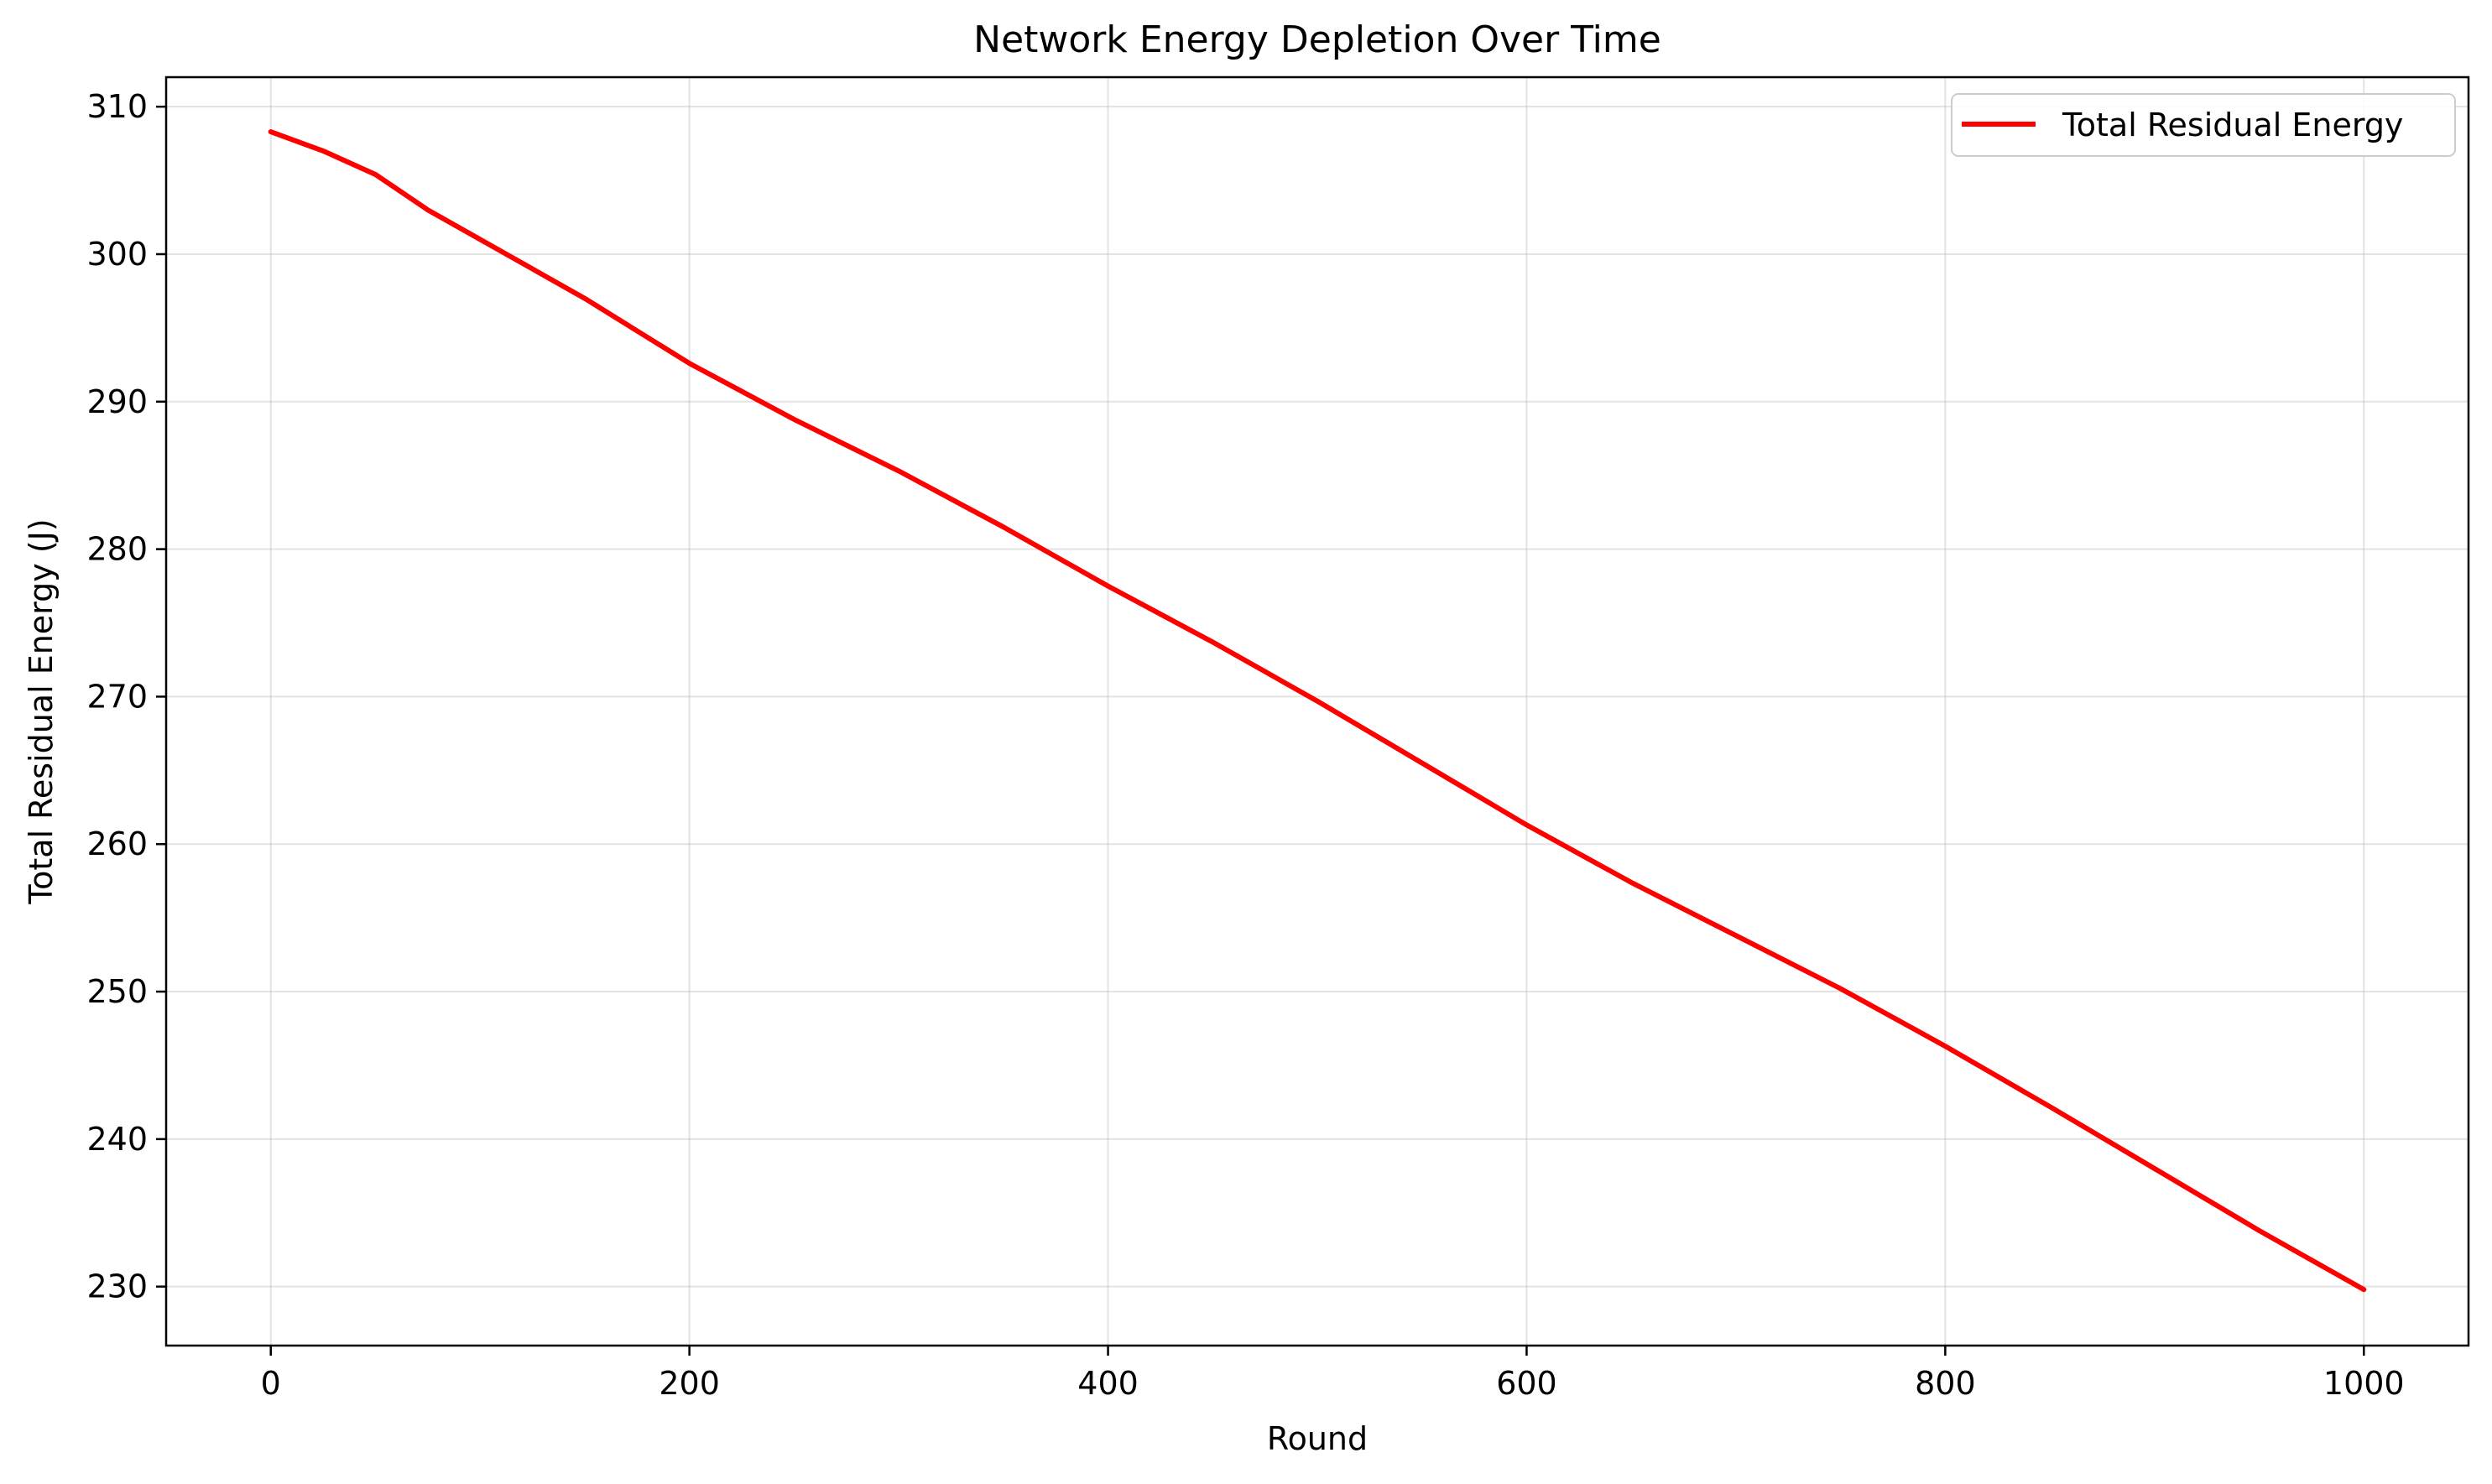 The image size is (2492, 1484). I want to click on x-axis: 0 200 400 600 800 1000, so click(1333, 1374).